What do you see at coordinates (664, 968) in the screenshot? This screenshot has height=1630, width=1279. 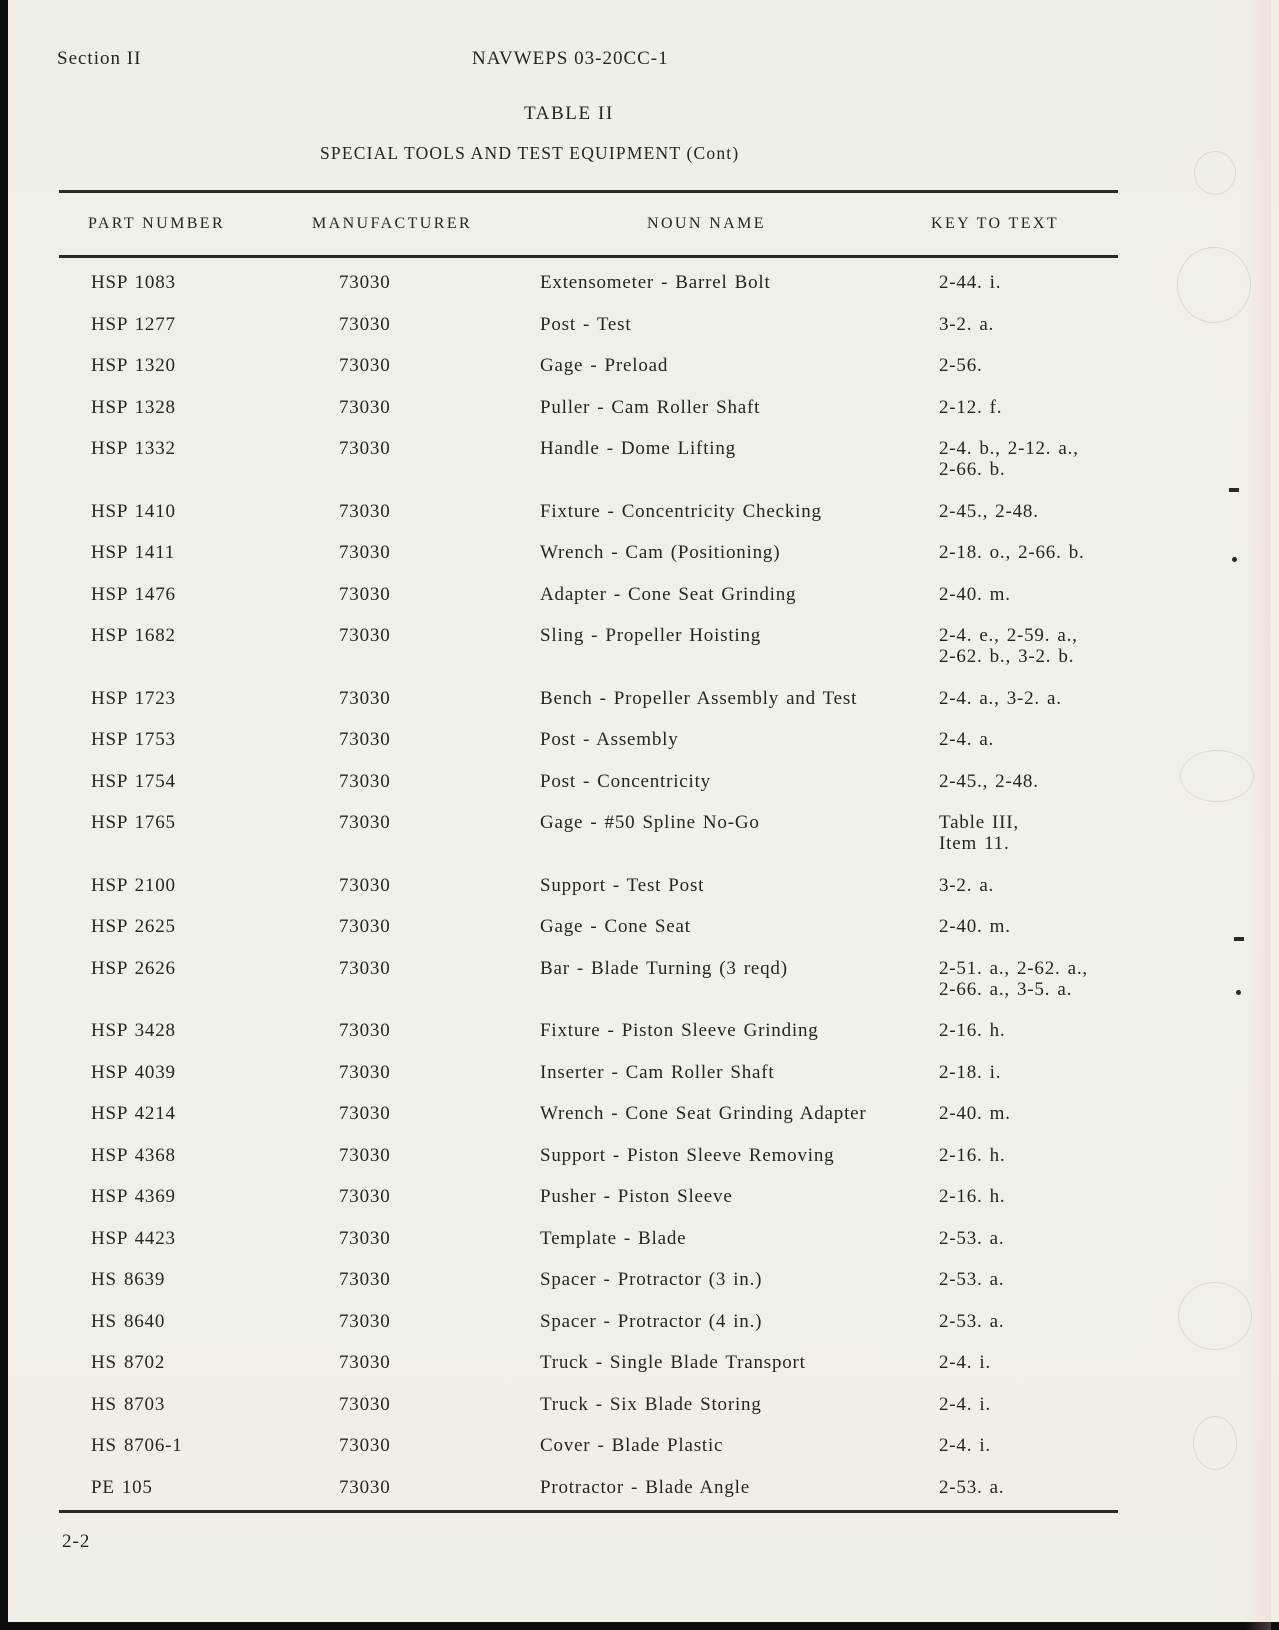 I see `cell-noun-name: Bar - Blade Turning (3 reqd)` at bounding box center [664, 968].